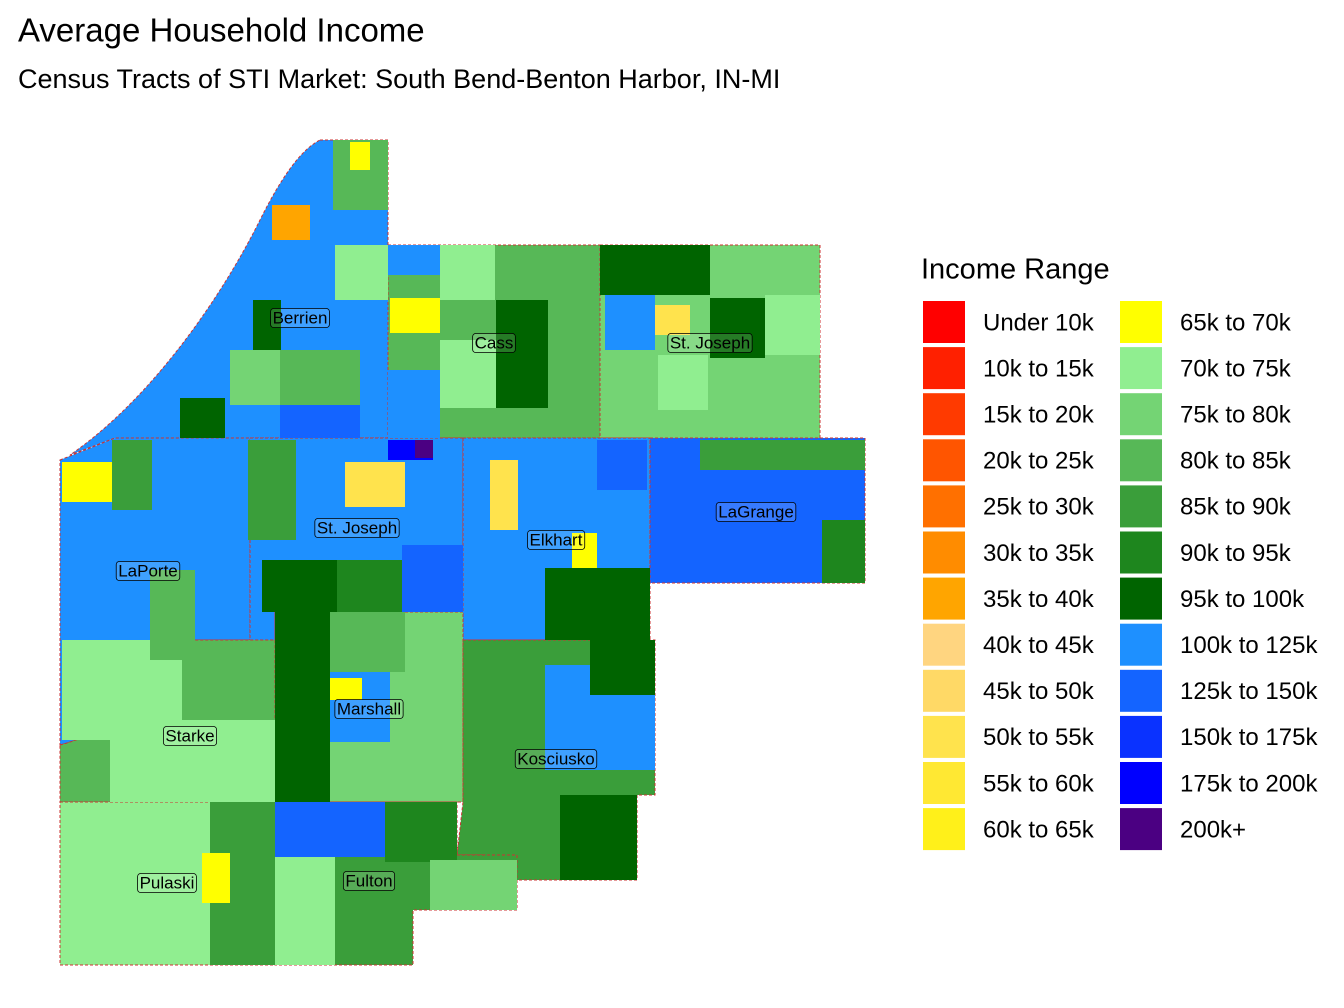 The width and height of the screenshot is (1344, 1008). I want to click on county-label: Fulton, so click(368, 880).